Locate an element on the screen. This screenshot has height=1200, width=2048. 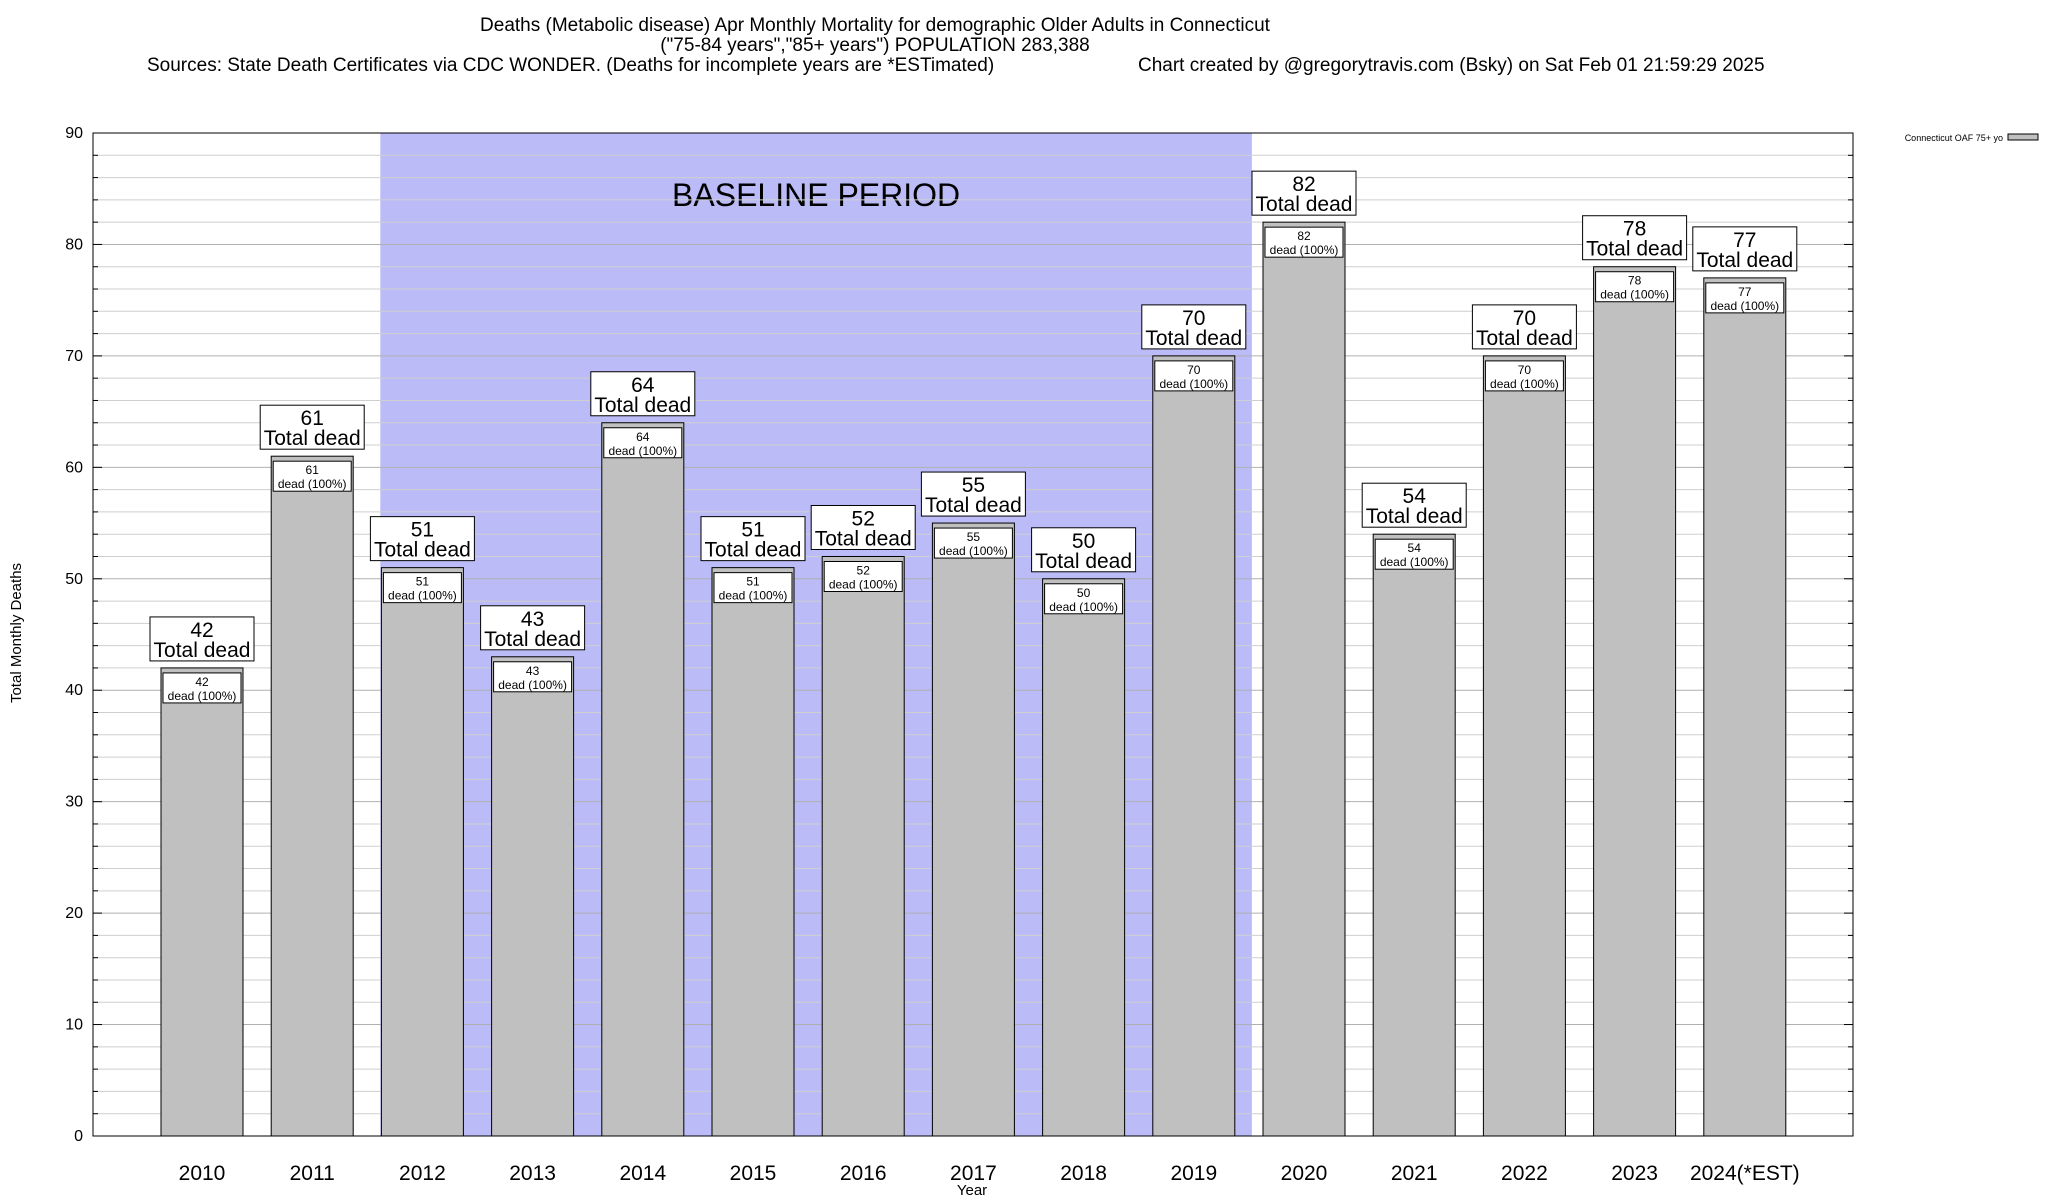
x-tick-label: 2014 is located at coordinates (642, 1173).